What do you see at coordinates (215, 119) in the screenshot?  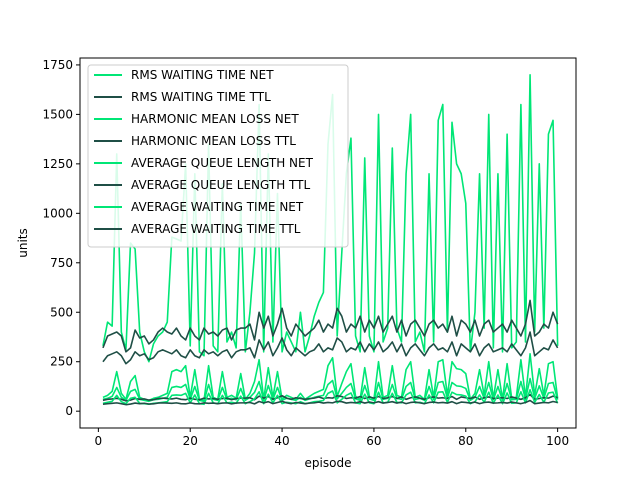 I see `legend-entry: HARMONIC MEAN LOSS NET` at bounding box center [215, 119].